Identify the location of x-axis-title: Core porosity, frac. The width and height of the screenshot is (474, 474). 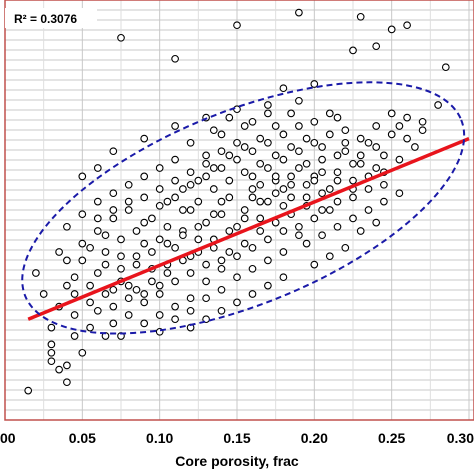
(237, 461).